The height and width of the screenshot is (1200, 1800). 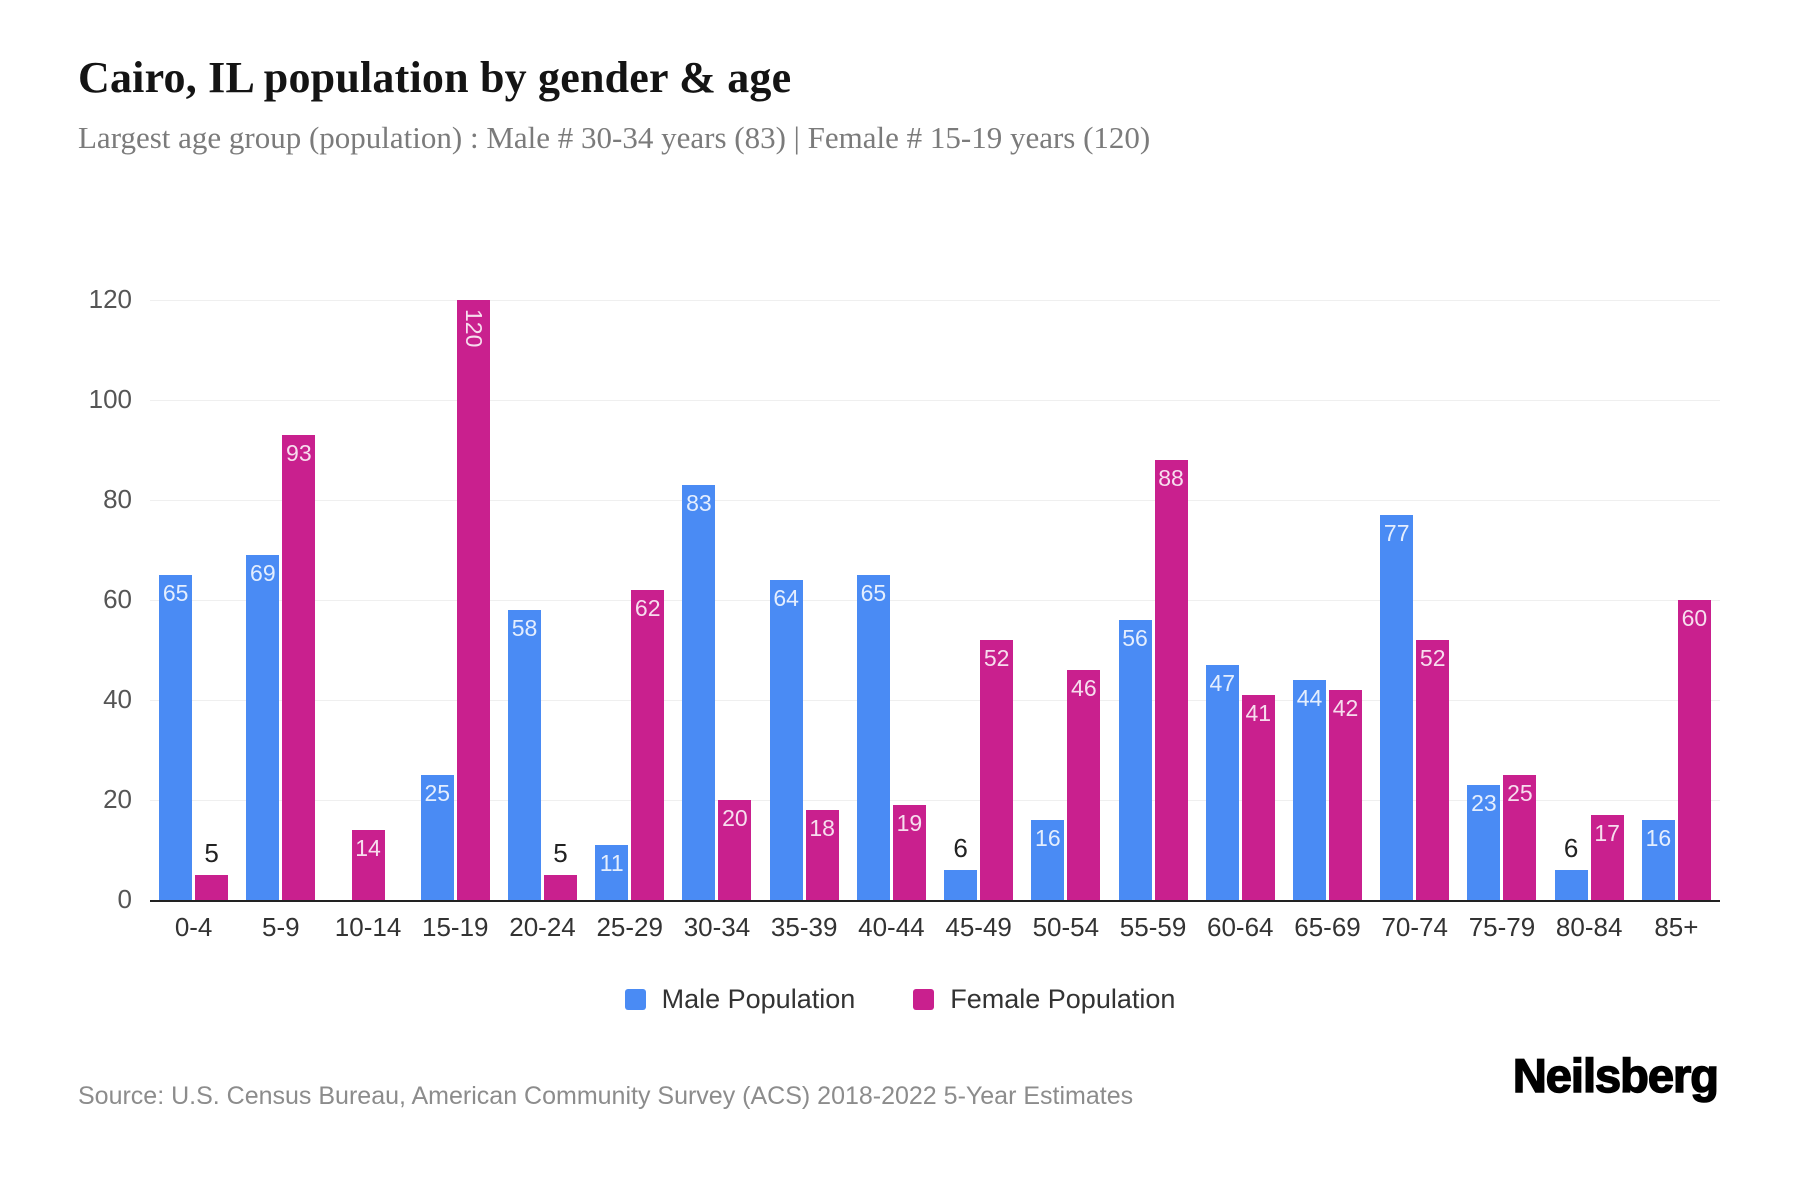 I want to click on female-legend-swatch, so click(x=924, y=999).